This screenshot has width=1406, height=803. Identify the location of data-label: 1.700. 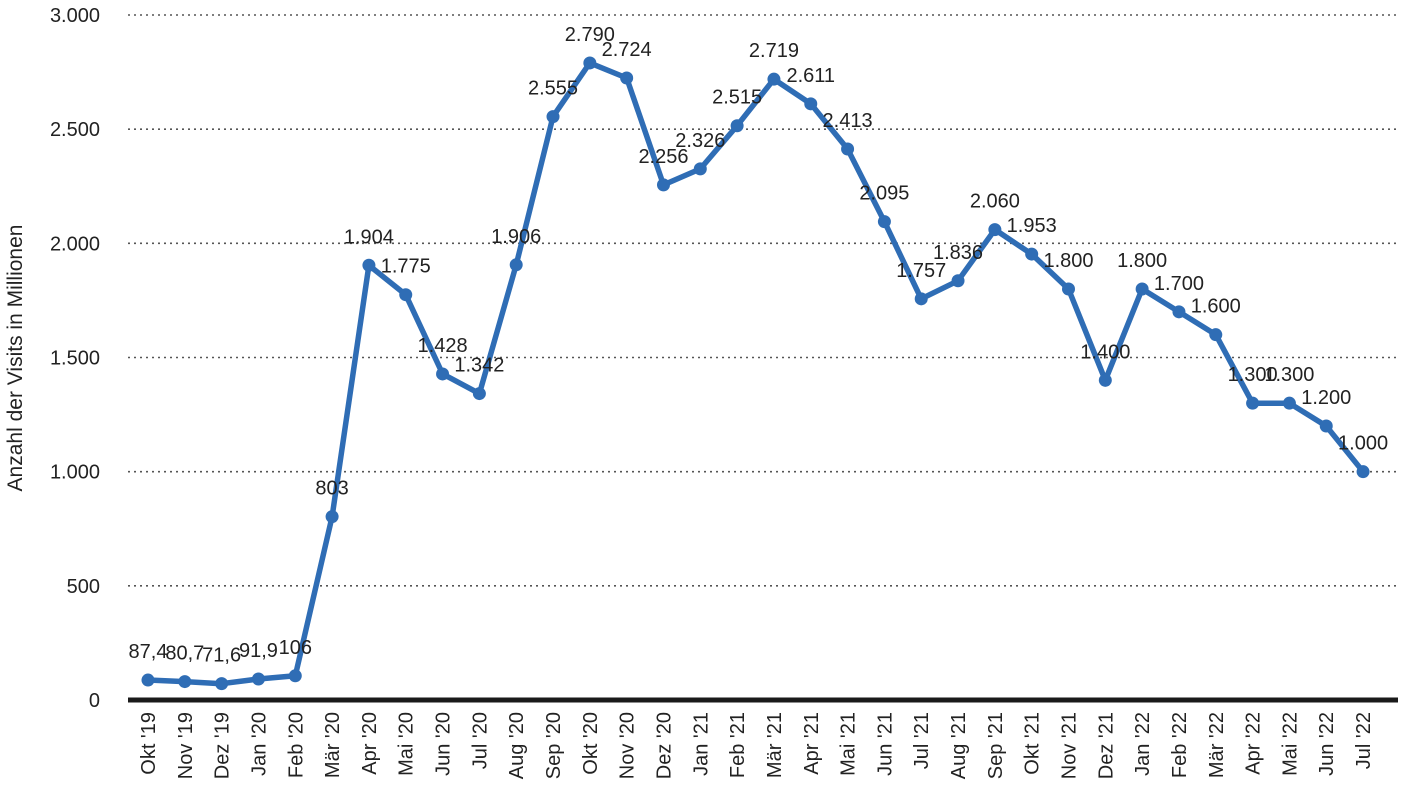
(1179, 284).